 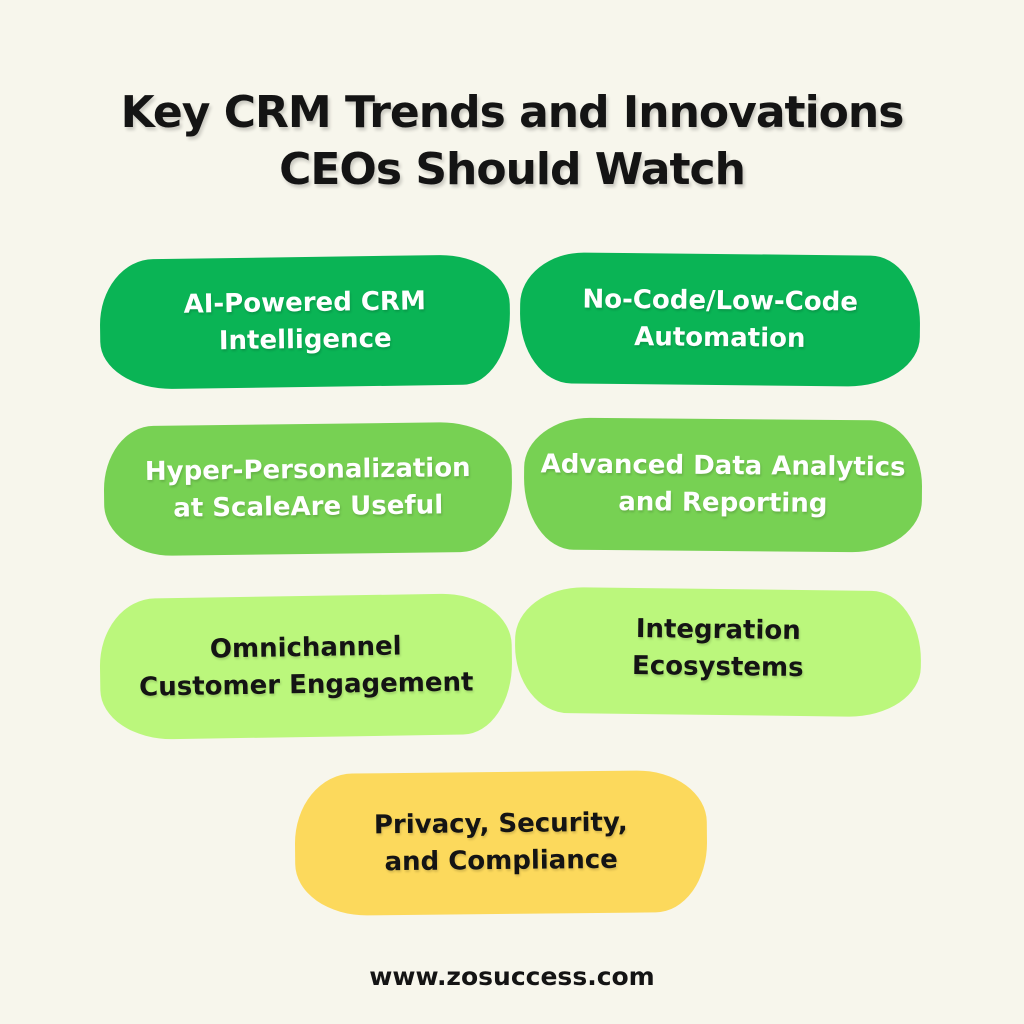 What do you see at coordinates (717, 649) in the screenshot?
I see `card-label: Integration Ecosystems` at bounding box center [717, 649].